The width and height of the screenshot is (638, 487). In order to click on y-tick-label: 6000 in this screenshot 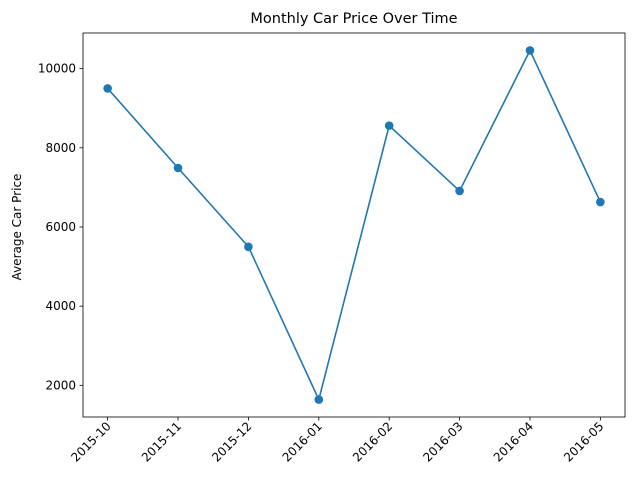, I will do `click(60, 227)`.